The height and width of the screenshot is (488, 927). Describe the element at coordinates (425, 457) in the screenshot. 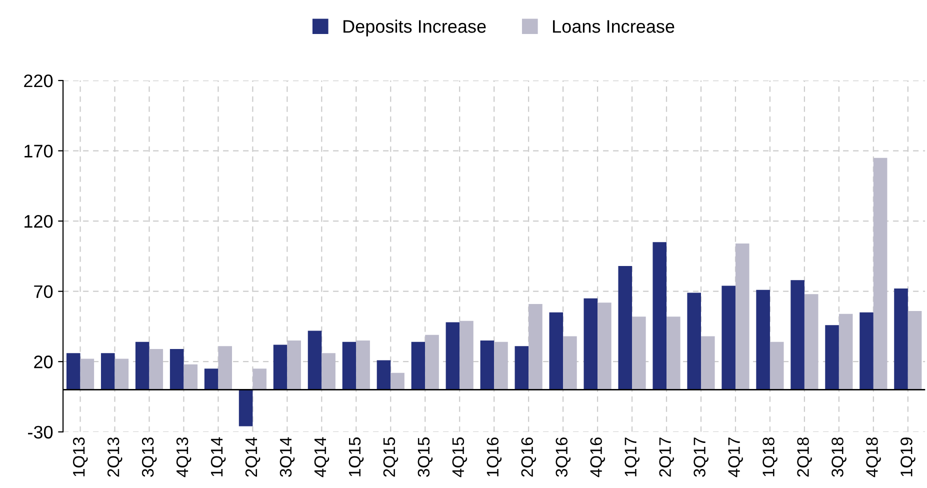

I see `x-tick-label: 3Q15` at that location.